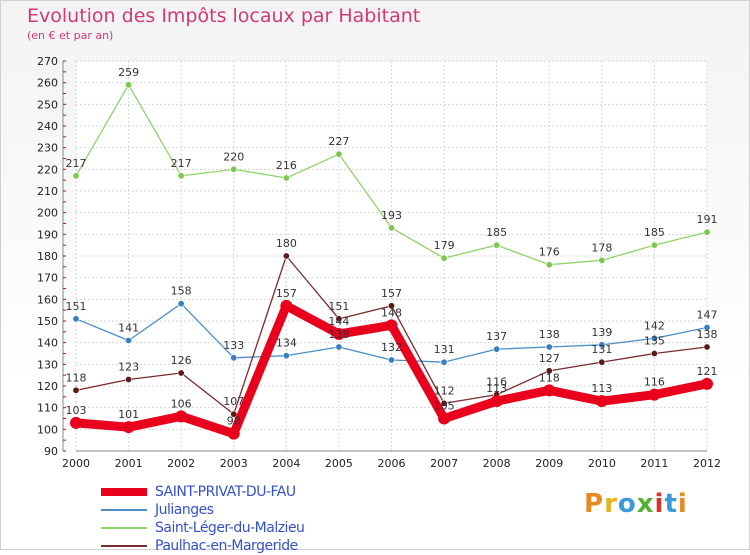 The image size is (750, 555). Describe the element at coordinates (234, 421) in the screenshot. I see `data-label: 98` at that location.